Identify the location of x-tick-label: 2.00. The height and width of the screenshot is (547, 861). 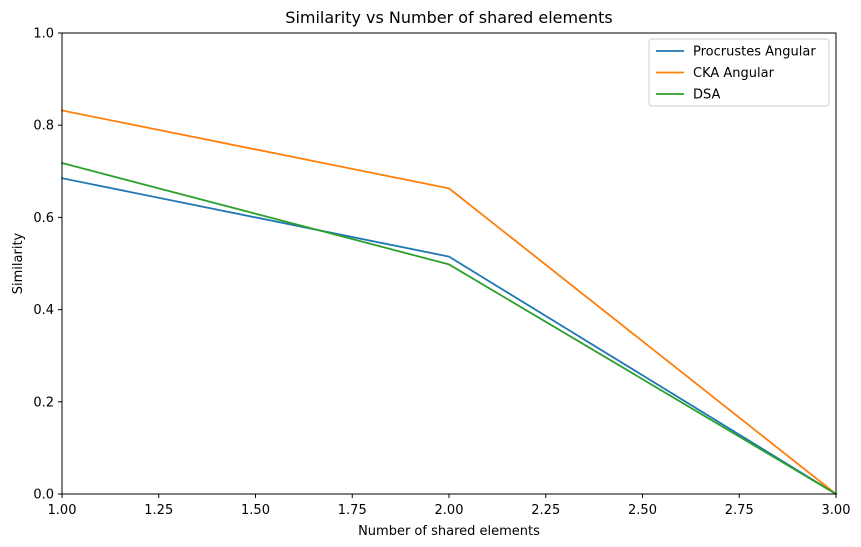
(449, 510).